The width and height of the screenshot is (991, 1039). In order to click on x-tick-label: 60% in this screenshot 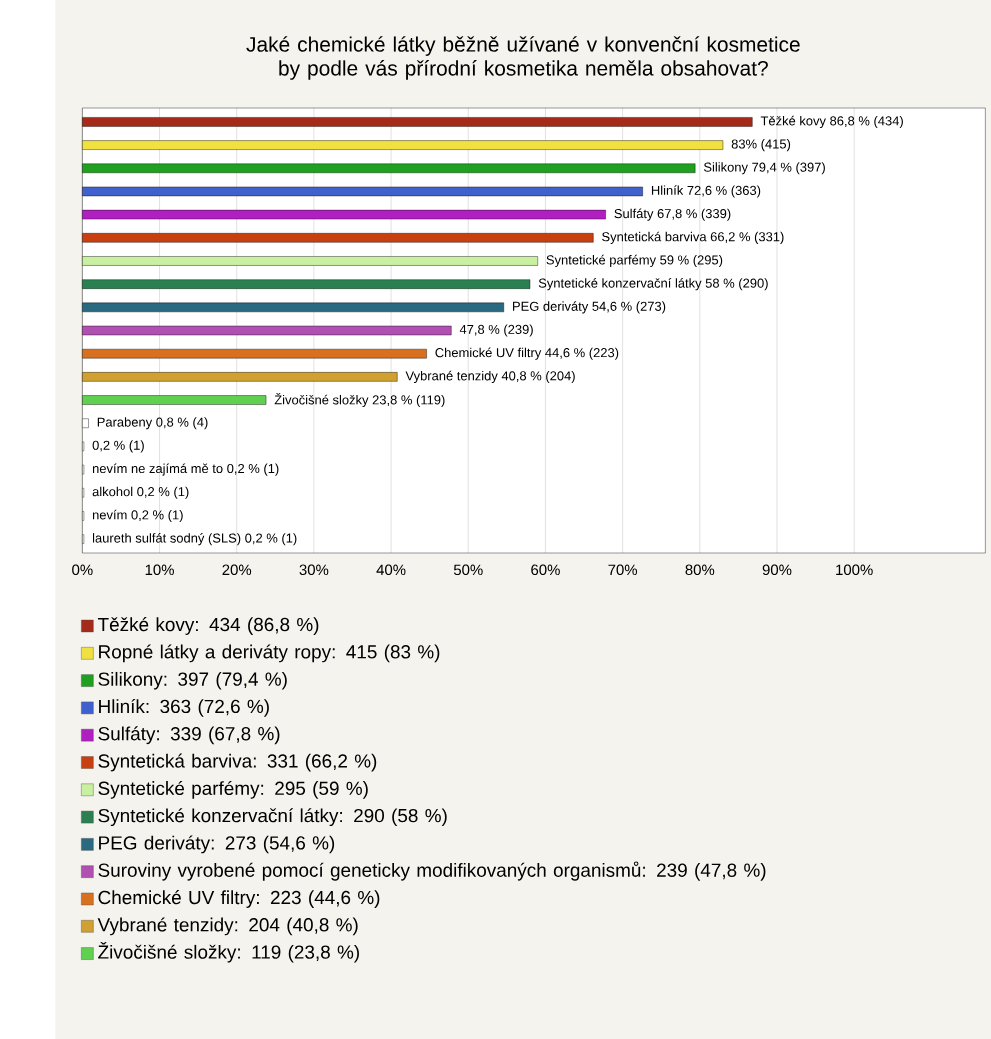, I will do `click(545, 570)`.